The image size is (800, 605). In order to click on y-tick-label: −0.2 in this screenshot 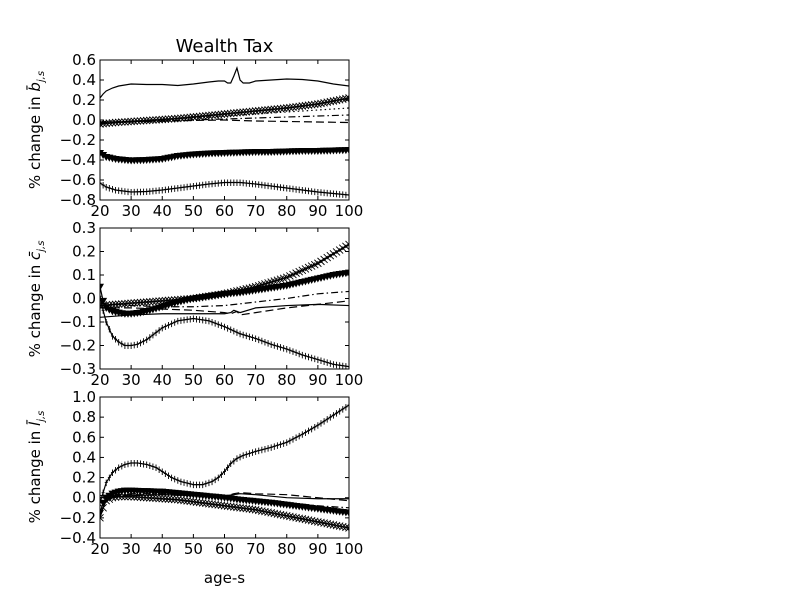, I will do `click(78, 140)`.